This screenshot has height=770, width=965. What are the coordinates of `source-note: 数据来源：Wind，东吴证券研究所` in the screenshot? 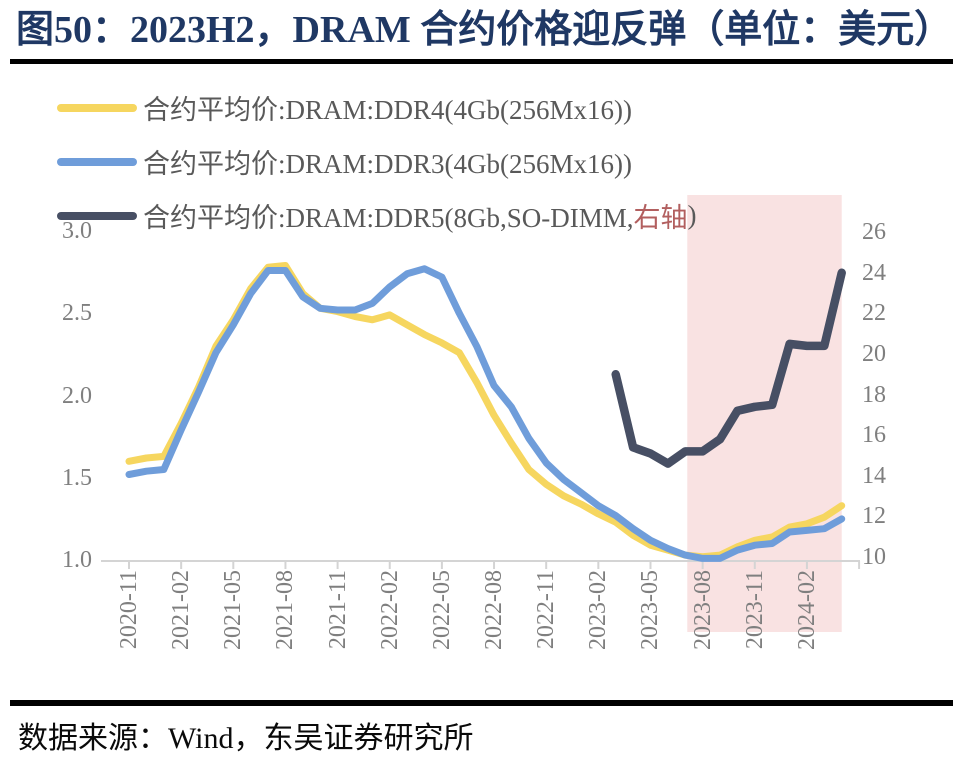 It's located at (246, 738).